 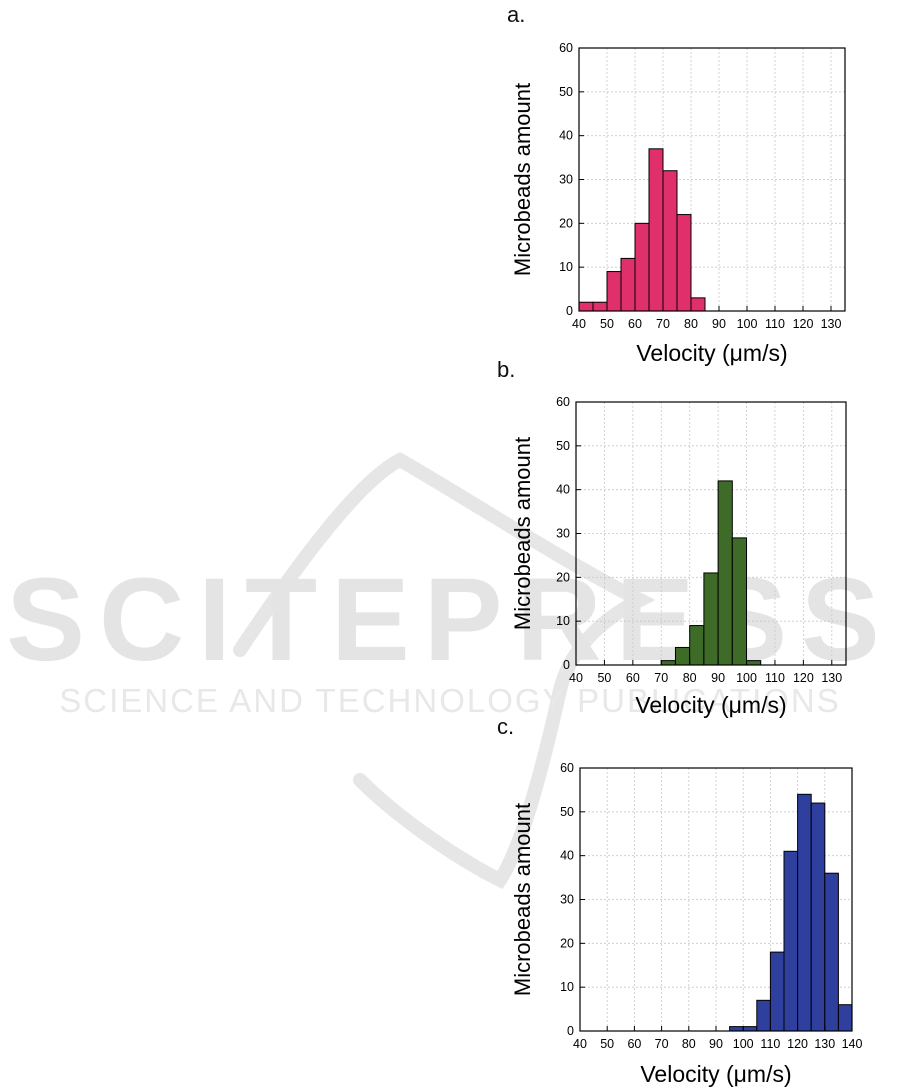 What do you see at coordinates (450, 700) in the screenshot?
I see `watermark-subtext: SCIENCE AND TECHNOLOGY PUBLICATIONS` at bounding box center [450, 700].